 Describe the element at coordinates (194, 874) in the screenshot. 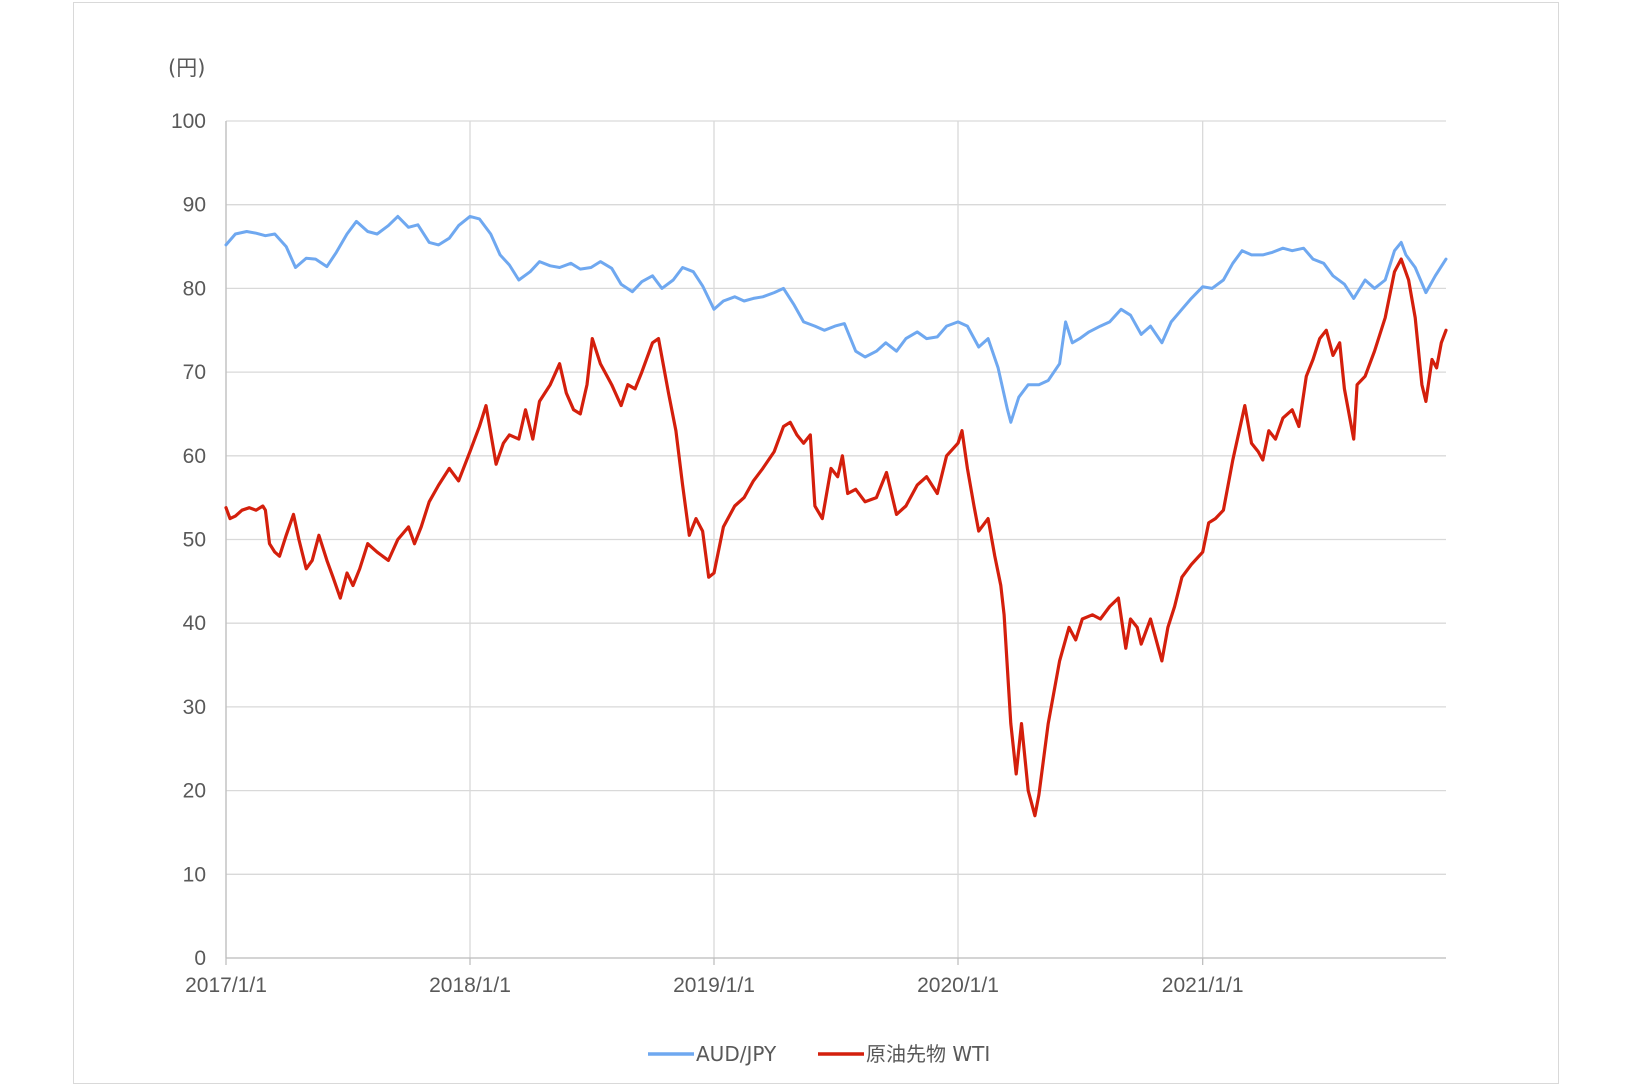

I see `y-tick-label: 10` at that location.